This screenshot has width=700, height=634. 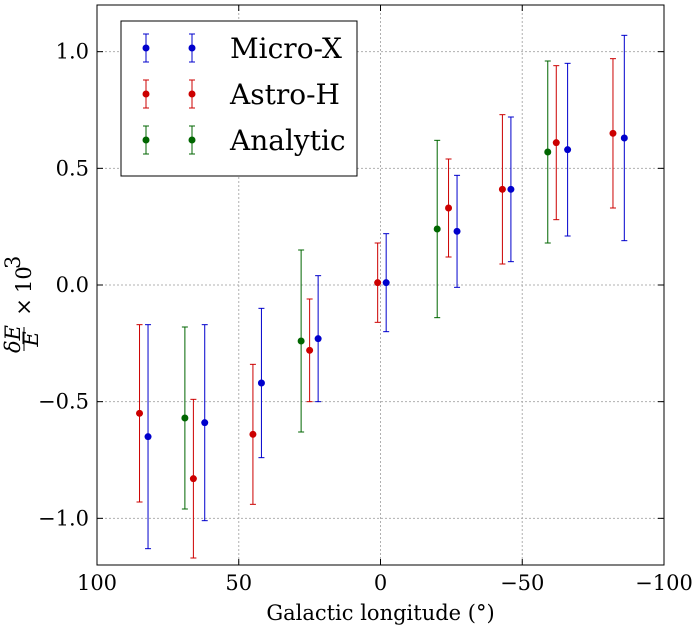 I want to click on y-tick-label: −1.0, so click(x=63, y=518).